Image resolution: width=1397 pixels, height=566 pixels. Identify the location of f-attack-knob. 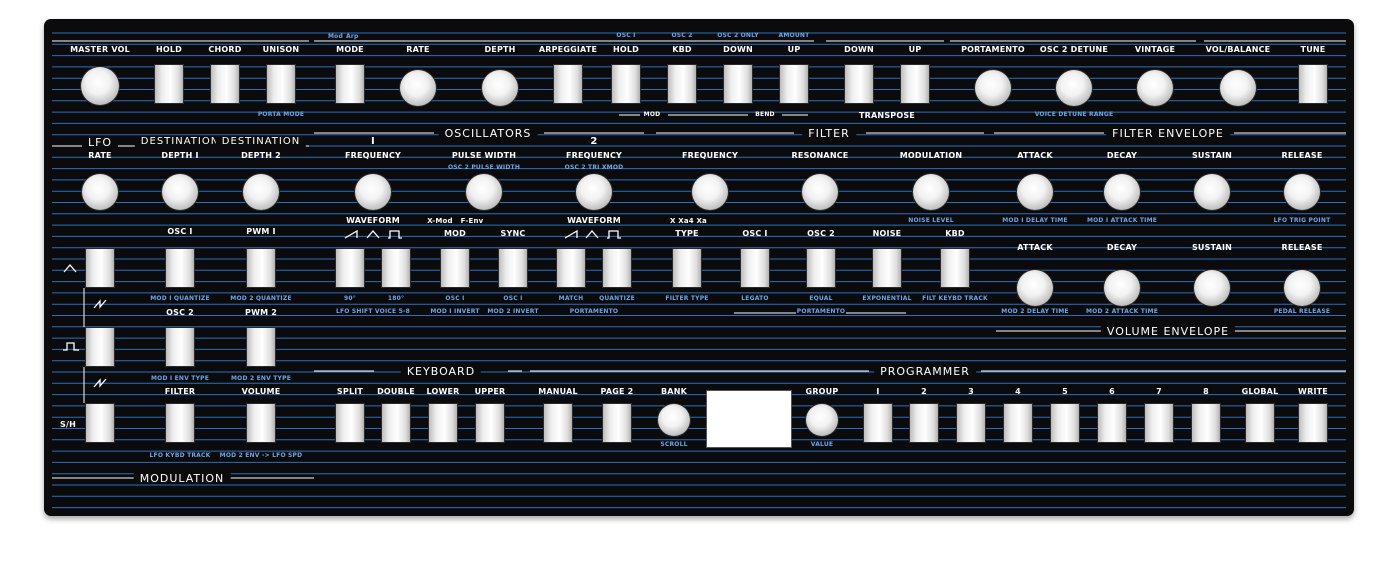
(1035, 192).